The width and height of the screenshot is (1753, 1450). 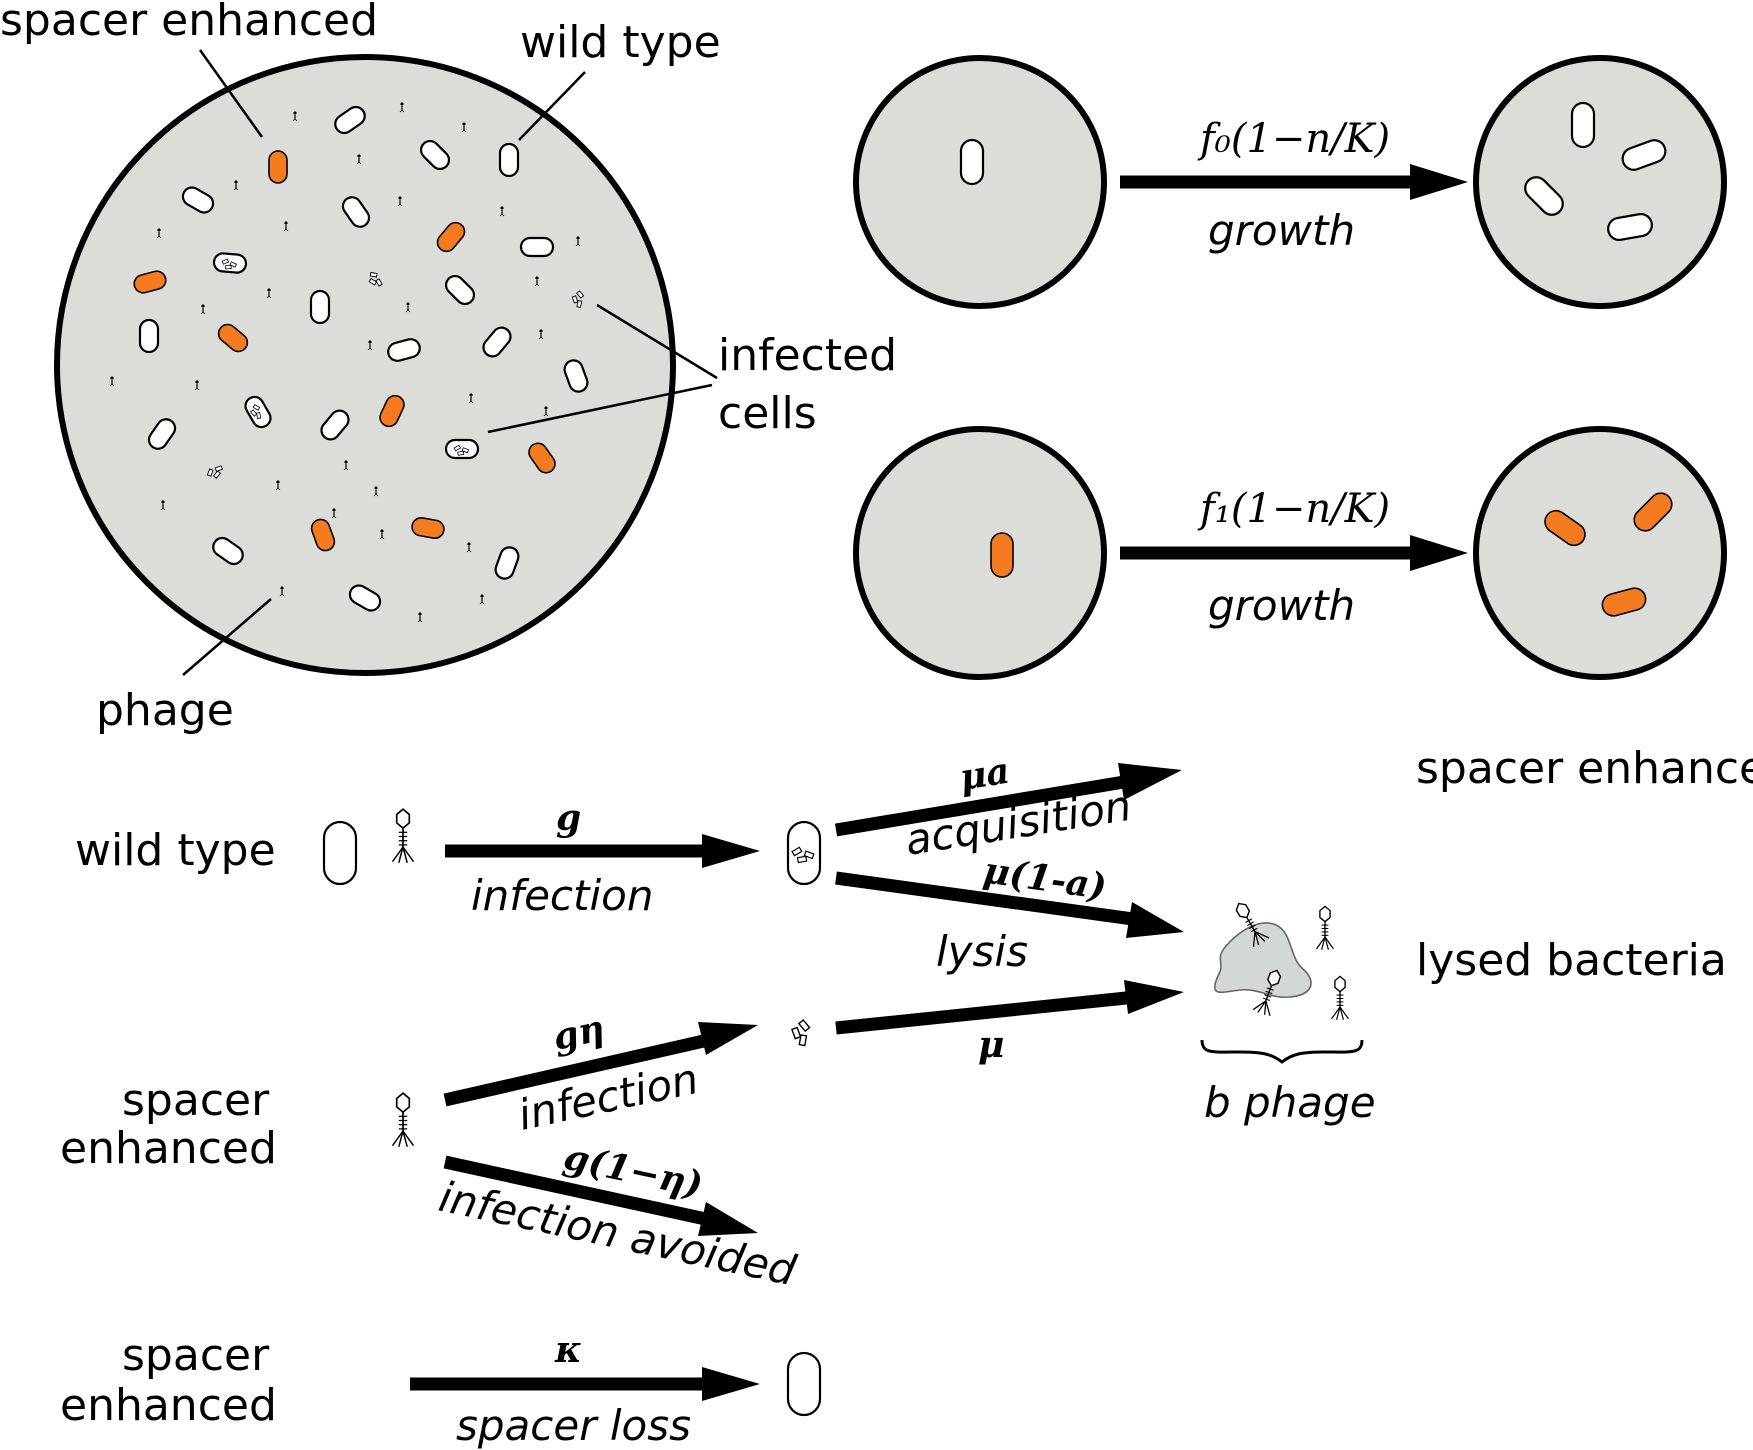 I want to click on acquisition-rate: μa, so click(x=985, y=774).